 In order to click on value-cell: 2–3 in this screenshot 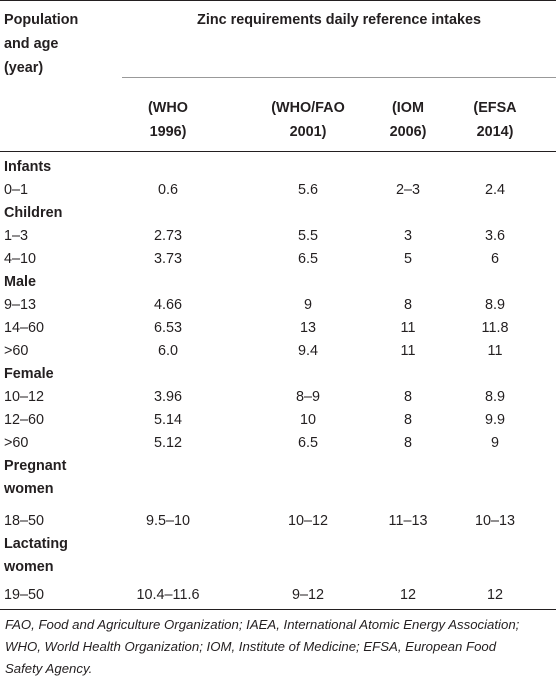, I will do `click(407, 190)`.